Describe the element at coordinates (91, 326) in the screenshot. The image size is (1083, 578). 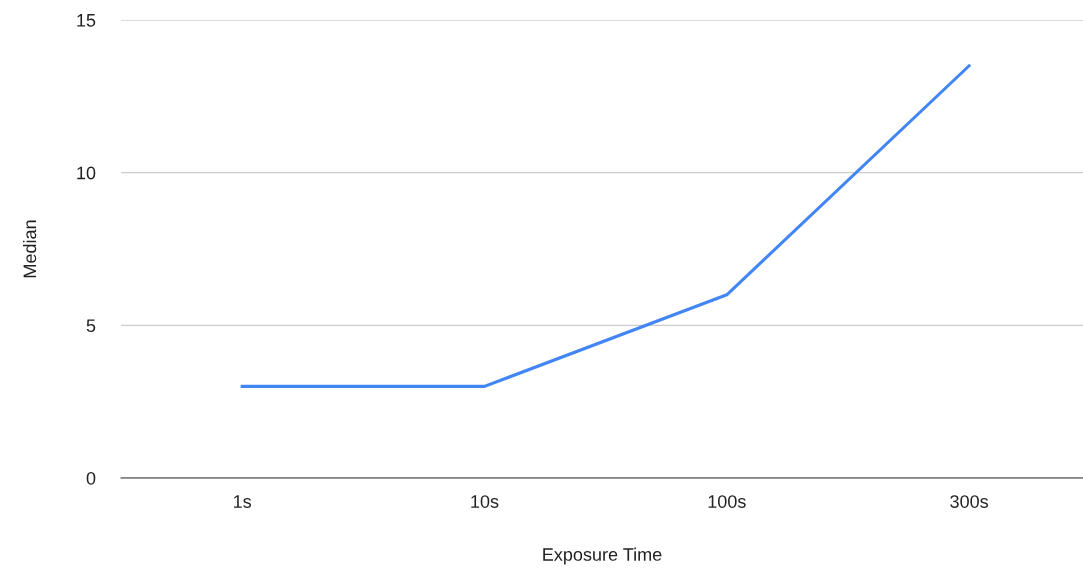
I see `y-tick-label: 5` at that location.